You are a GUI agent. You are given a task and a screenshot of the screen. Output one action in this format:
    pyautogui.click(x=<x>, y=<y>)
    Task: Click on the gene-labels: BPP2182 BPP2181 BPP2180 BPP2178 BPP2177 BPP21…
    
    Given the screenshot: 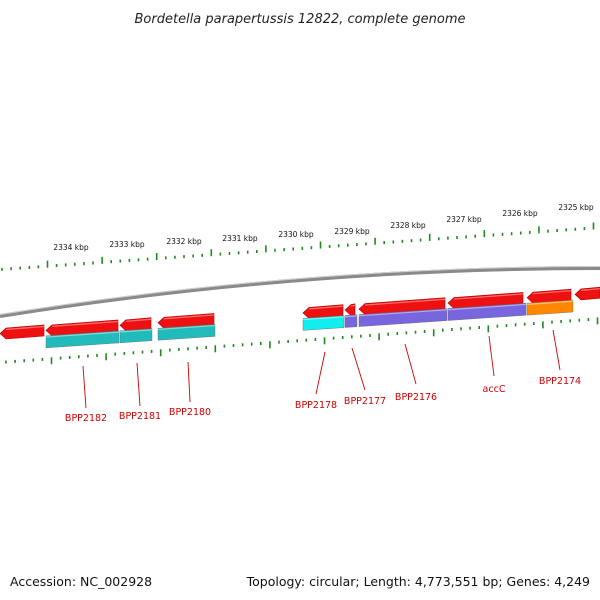 What is the action you would take?
    pyautogui.click(x=323, y=400)
    